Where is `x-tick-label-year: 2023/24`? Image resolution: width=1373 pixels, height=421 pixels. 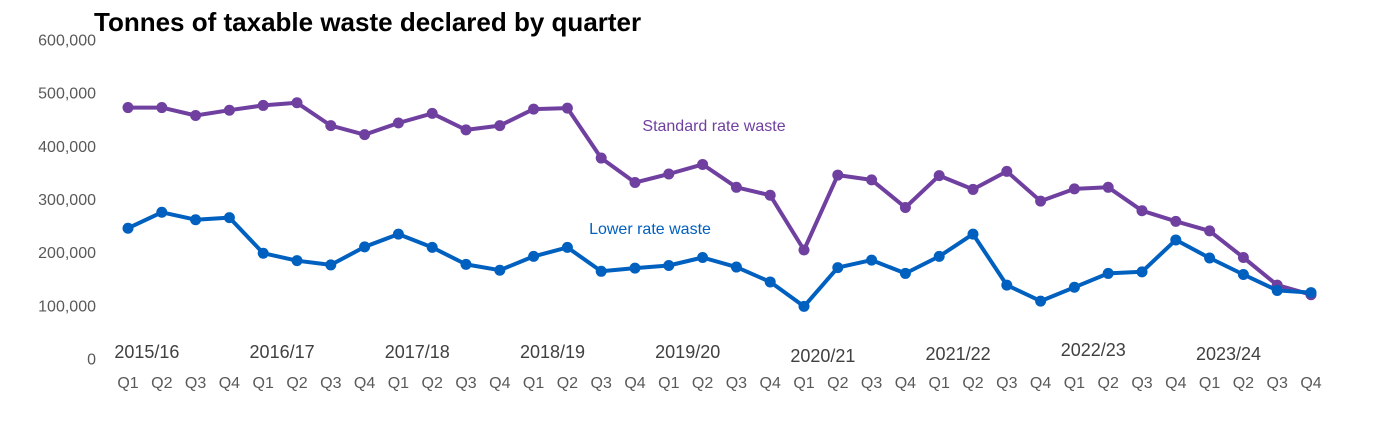 x-tick-label-year: 2023/24 is located at coordinates (1228, 354).